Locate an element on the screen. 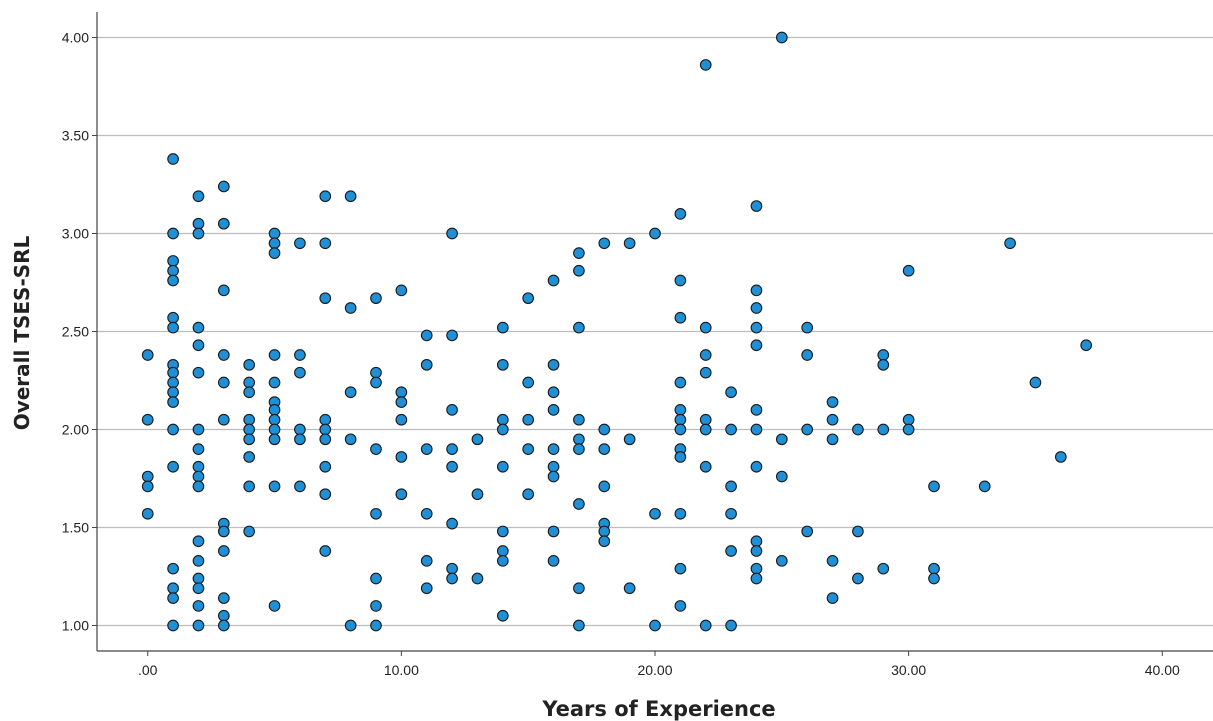 This screenshot has height=721, width=1213. y-tick-label: 4.00 is located at coordinates (75, 37).